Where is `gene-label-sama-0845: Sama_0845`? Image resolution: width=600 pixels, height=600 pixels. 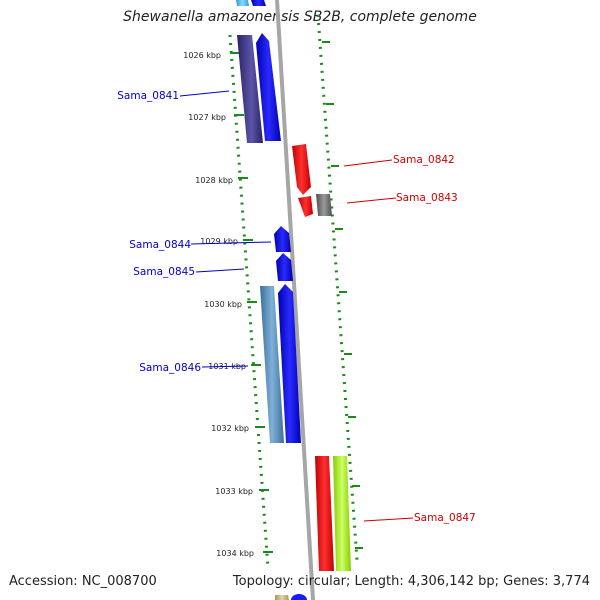
gene-label-sama-0845: Sama_0845 is located at coordinates (164, 272).